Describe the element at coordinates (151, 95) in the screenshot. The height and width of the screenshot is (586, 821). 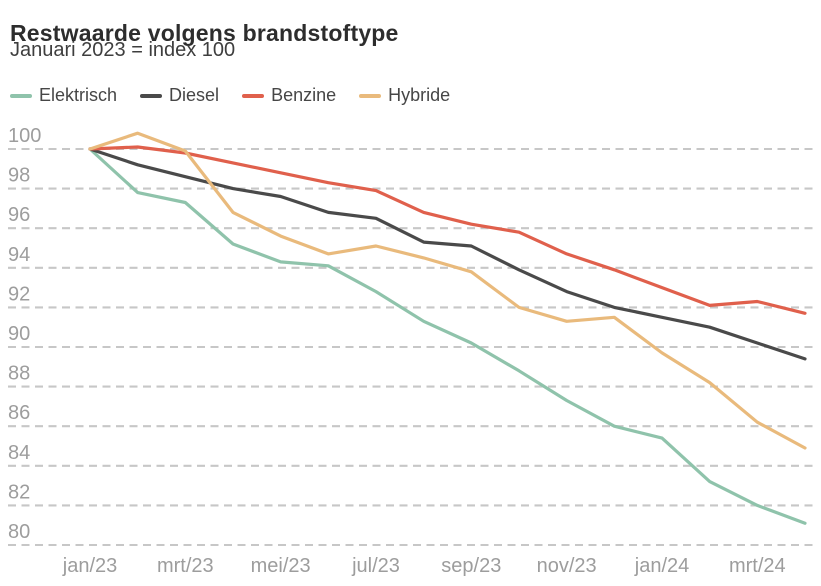
I see `legend-swatch-diesel` at that location.